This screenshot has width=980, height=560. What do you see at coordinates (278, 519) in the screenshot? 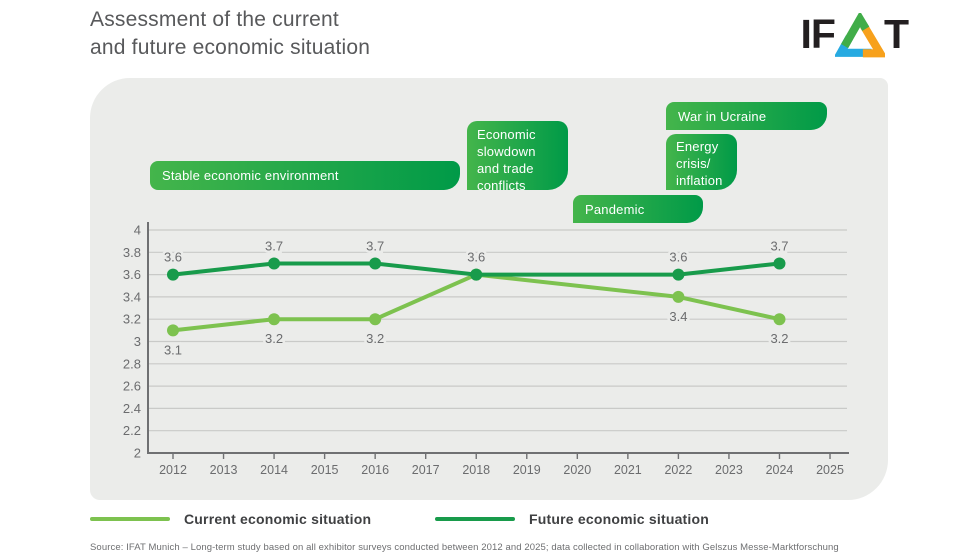
I see `legend-label-current: Current economic situation` at bounding box center [278, 519].